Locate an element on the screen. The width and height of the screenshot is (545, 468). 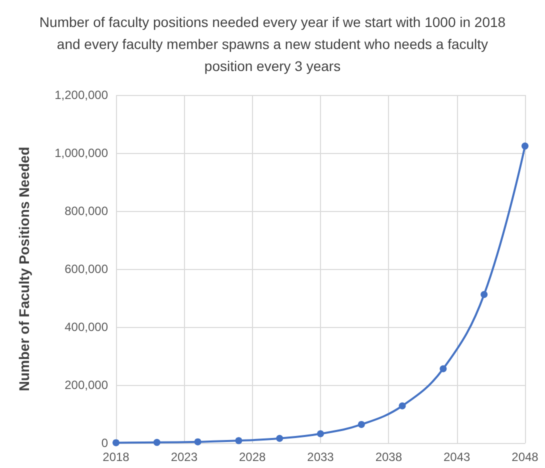
y-tick-label: 600,000 is located at coordinates (86, 269).